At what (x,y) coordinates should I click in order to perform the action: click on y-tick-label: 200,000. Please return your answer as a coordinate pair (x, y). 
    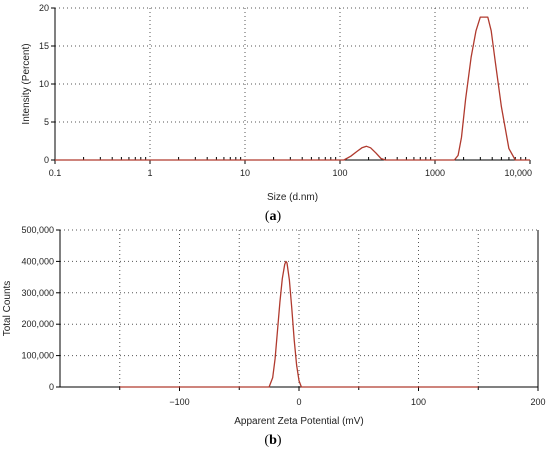
    Looking at the image, I should click on (37, 324).